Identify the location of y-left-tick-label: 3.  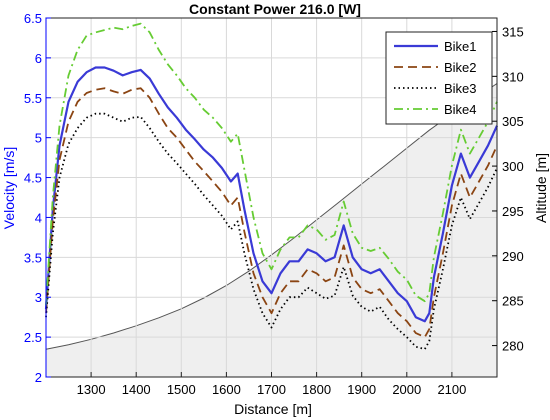
(38, 297).